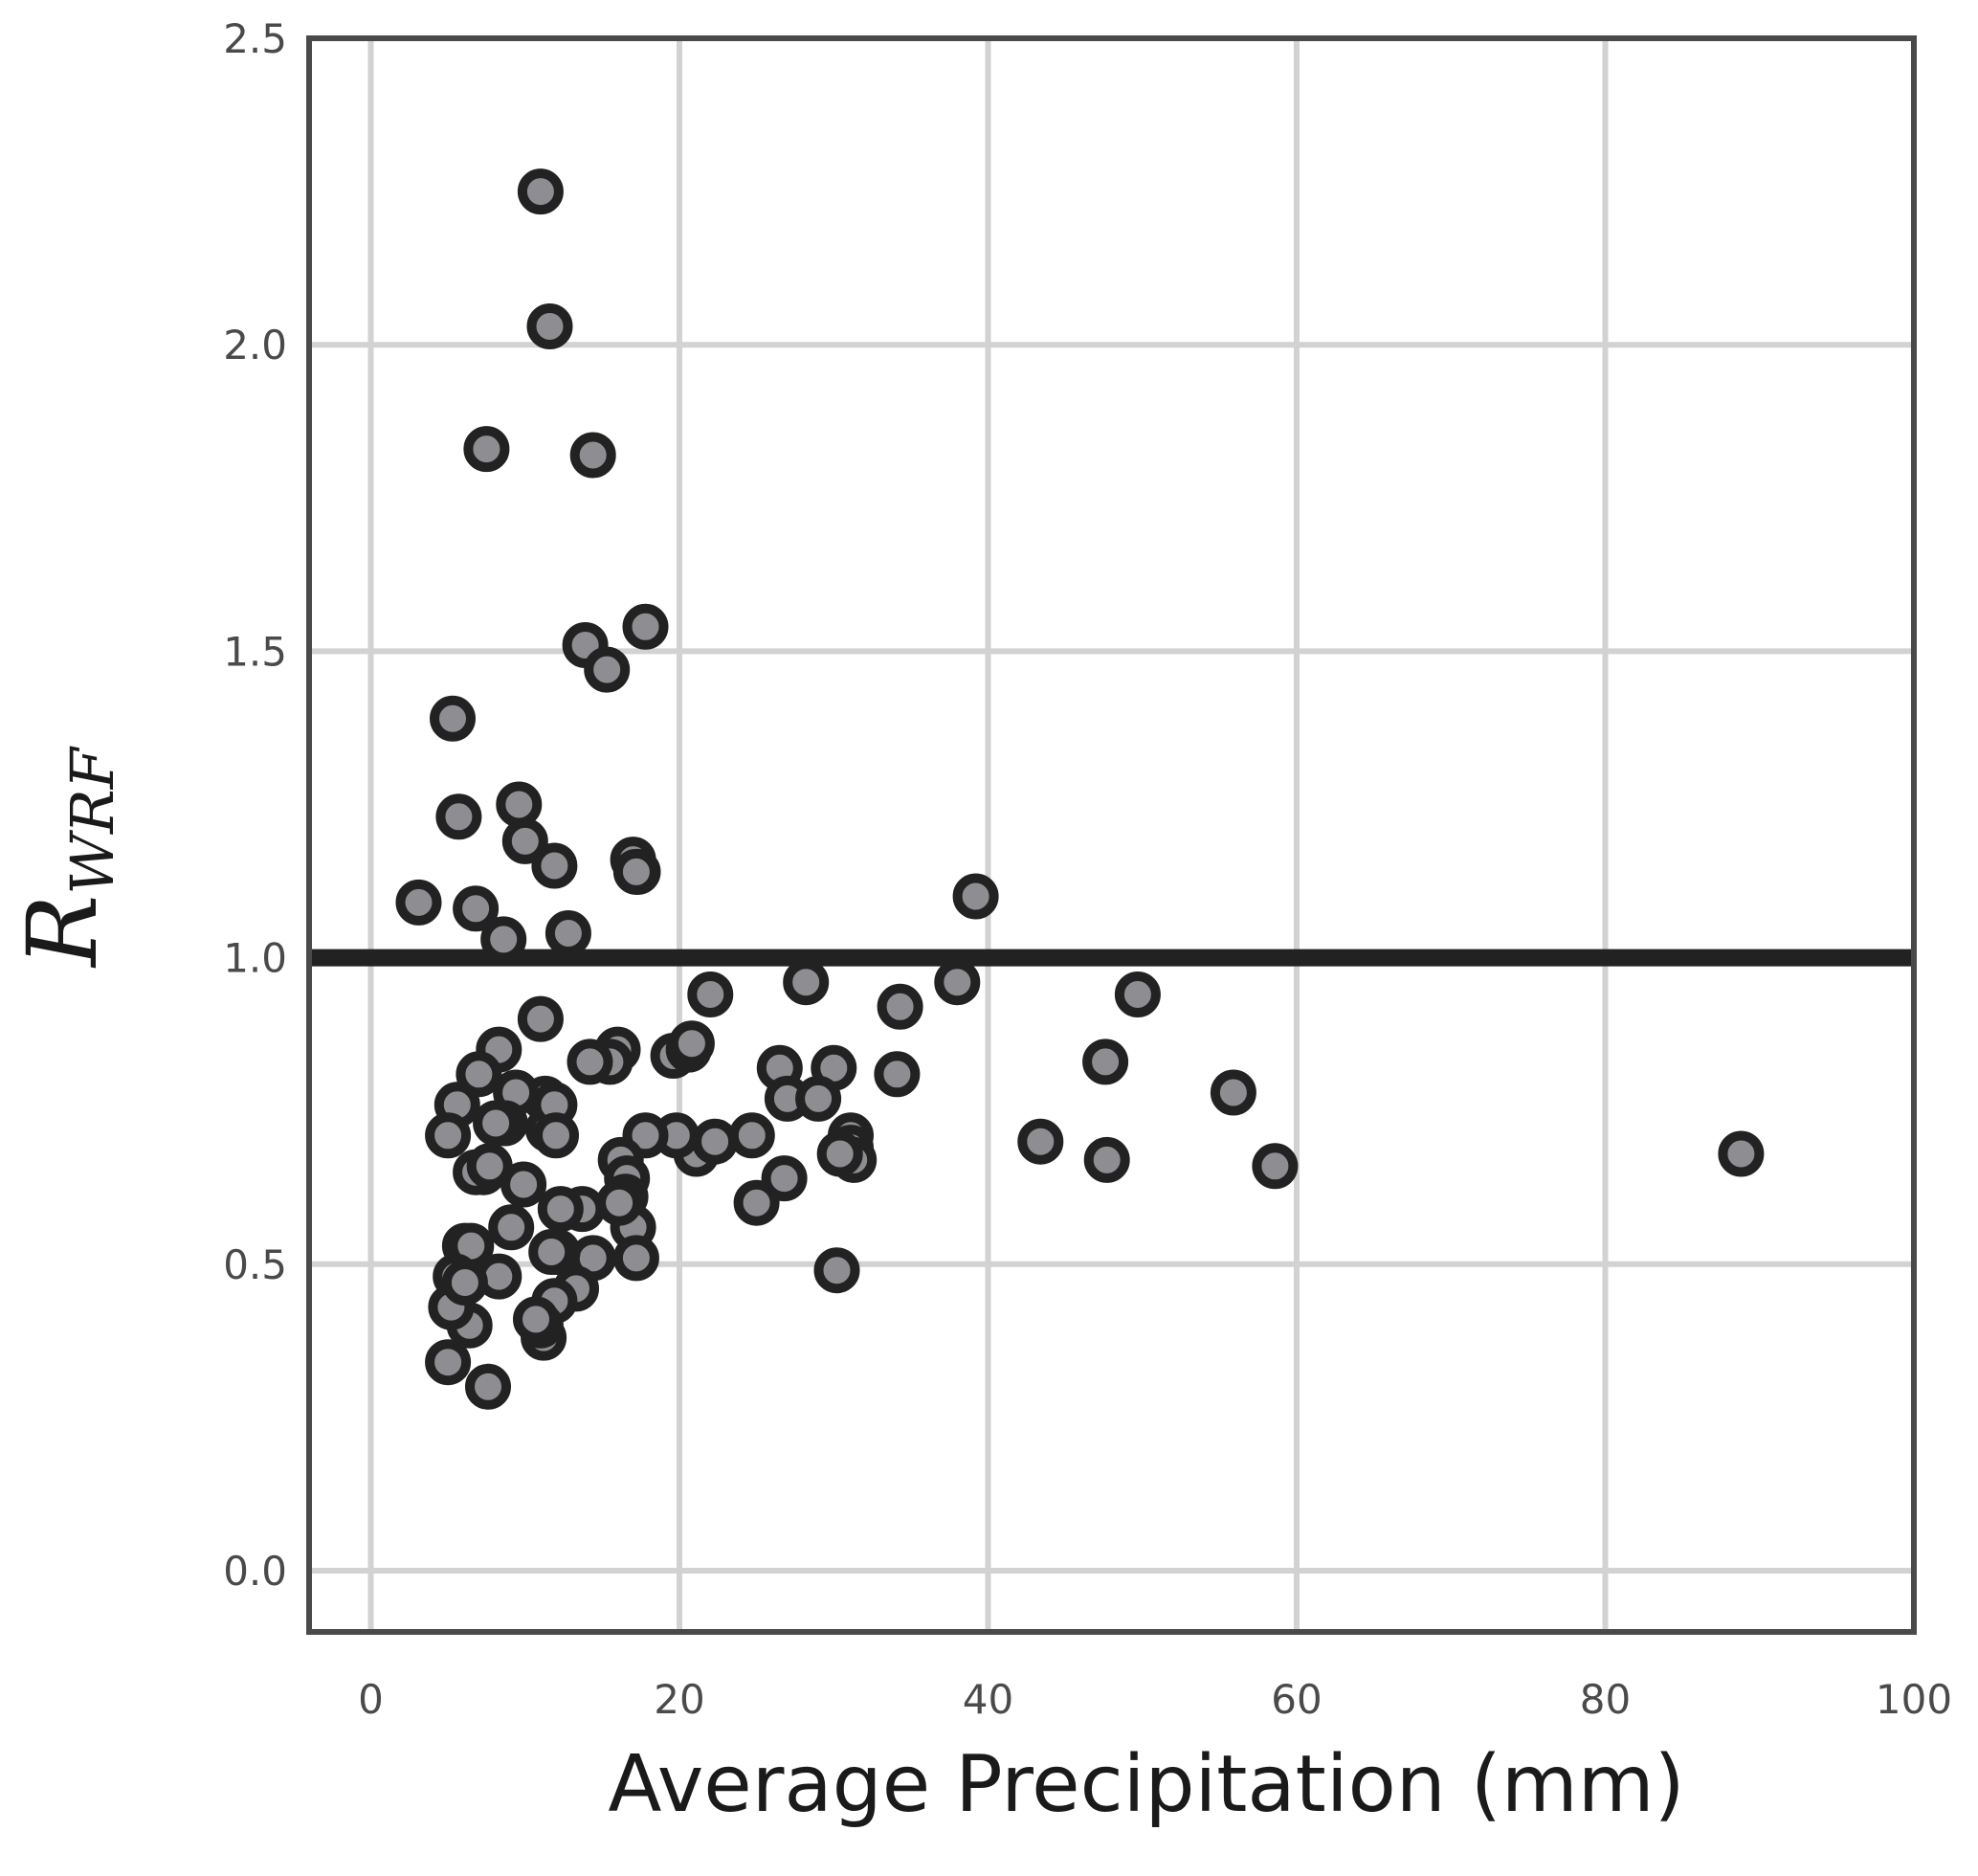 The image size is (1978, 1876). I want to click on y-tick-label: 0.5, so click(255, 1264).